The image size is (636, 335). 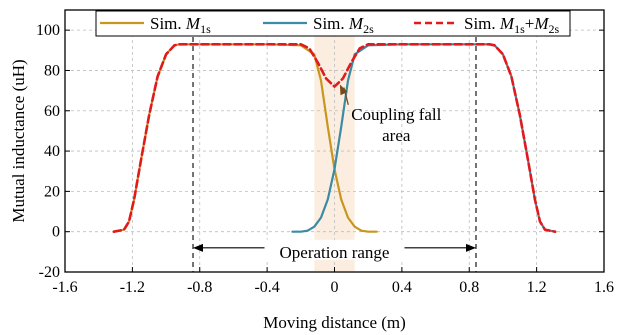 I want to click on range-arrow-left-head, so click(x=198, y=247).